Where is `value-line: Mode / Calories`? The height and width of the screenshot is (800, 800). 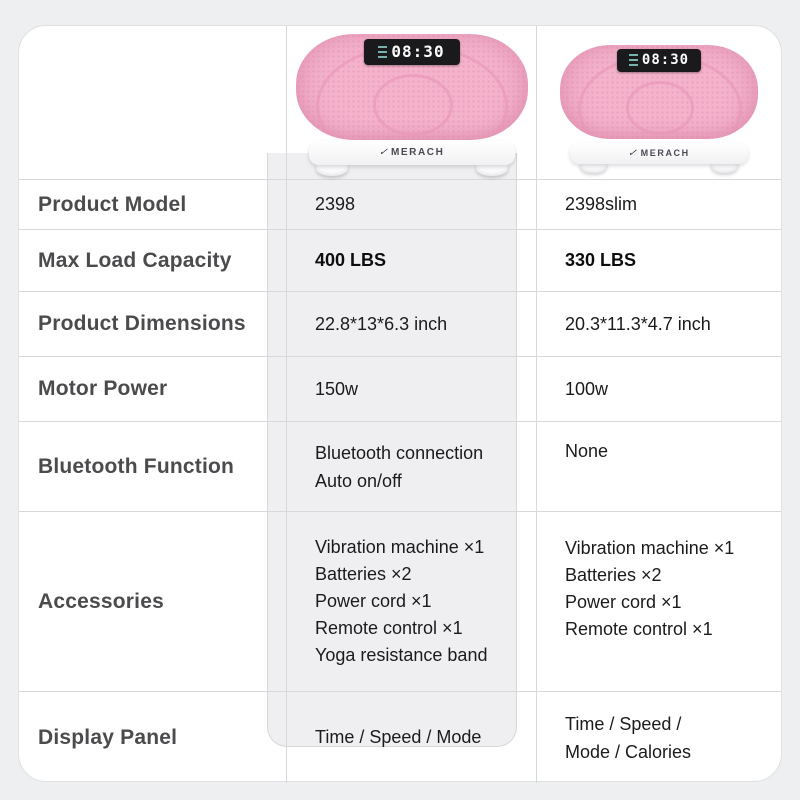
value-line: Mode / Calories is located at coordinates (628, 751).